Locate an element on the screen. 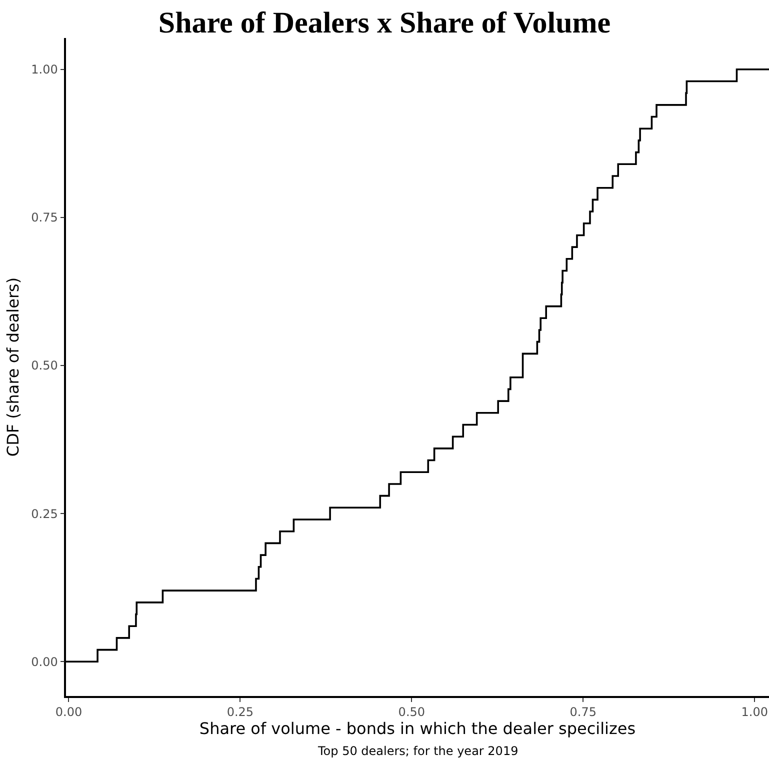 The height and width of the screenshot is (762, 769). y-axis-title: CDF (share of dealers) is located at coordinates (13, 367).